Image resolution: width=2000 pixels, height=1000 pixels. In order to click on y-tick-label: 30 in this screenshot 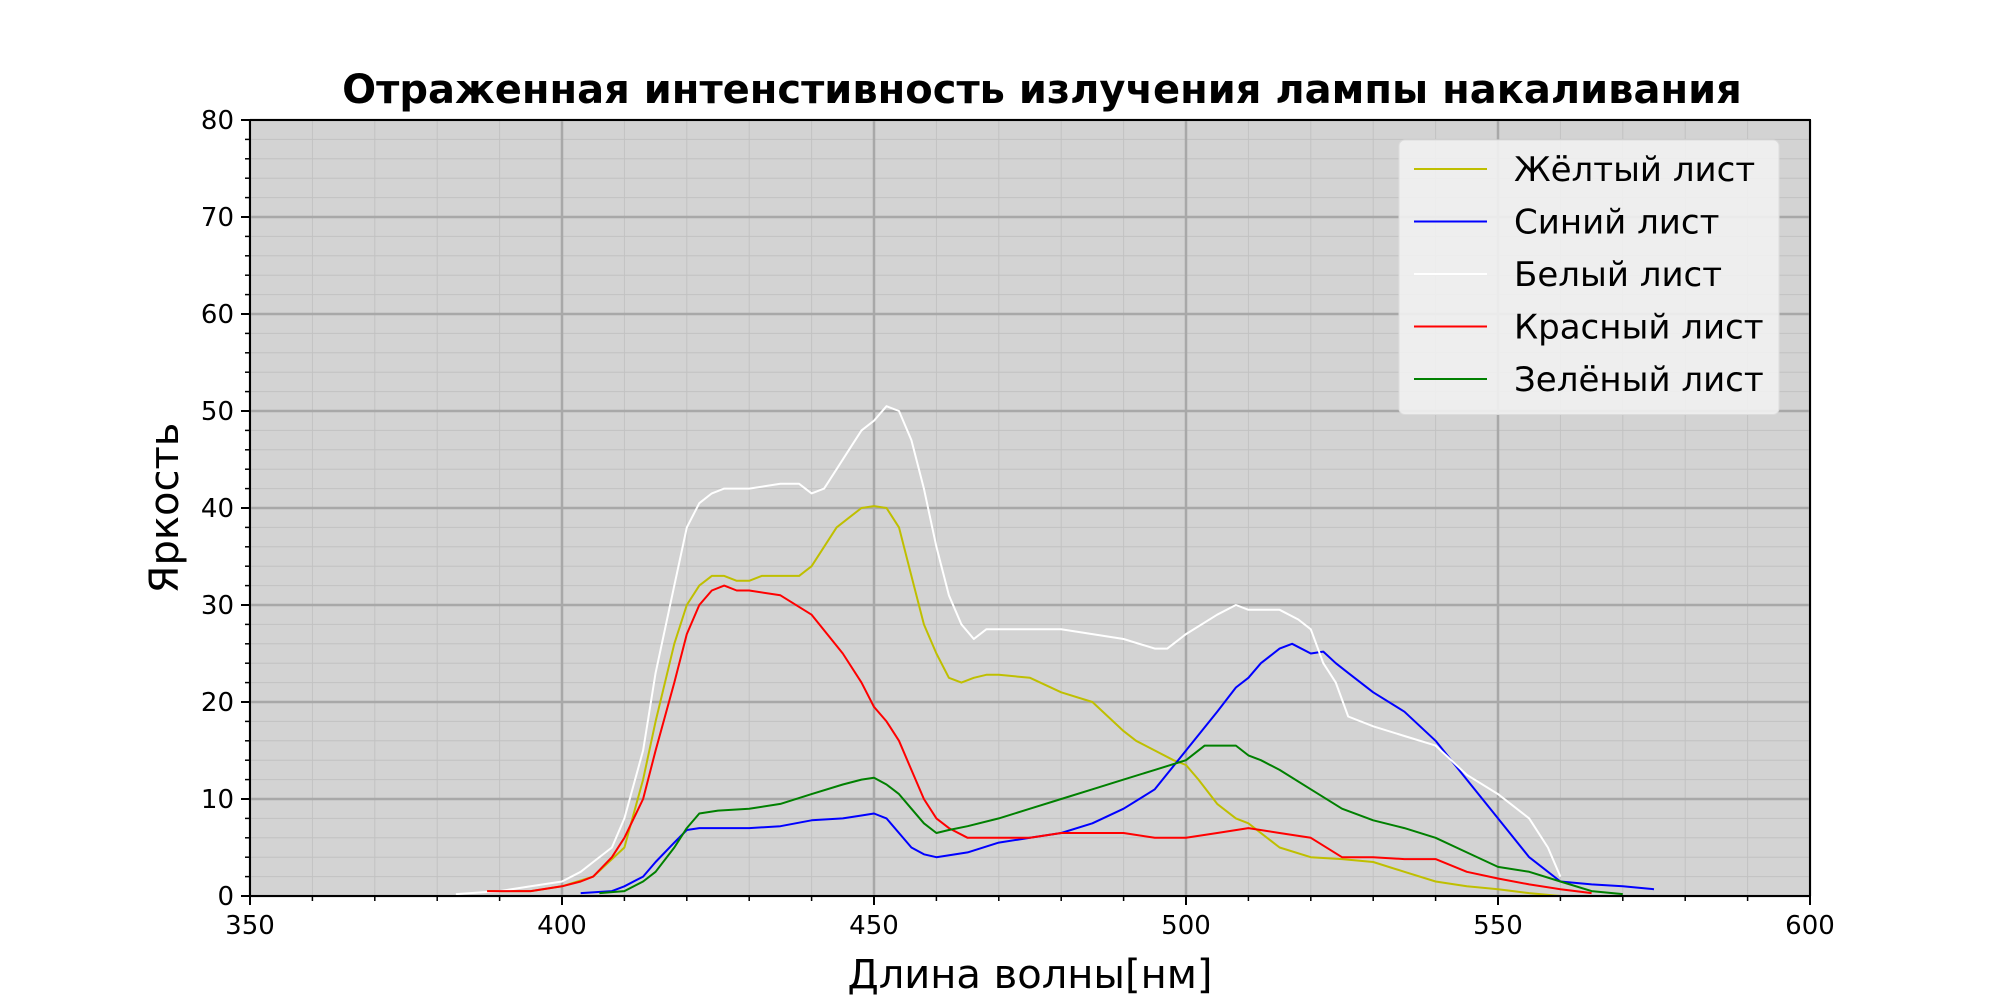, I will do `click(217, 606)`.